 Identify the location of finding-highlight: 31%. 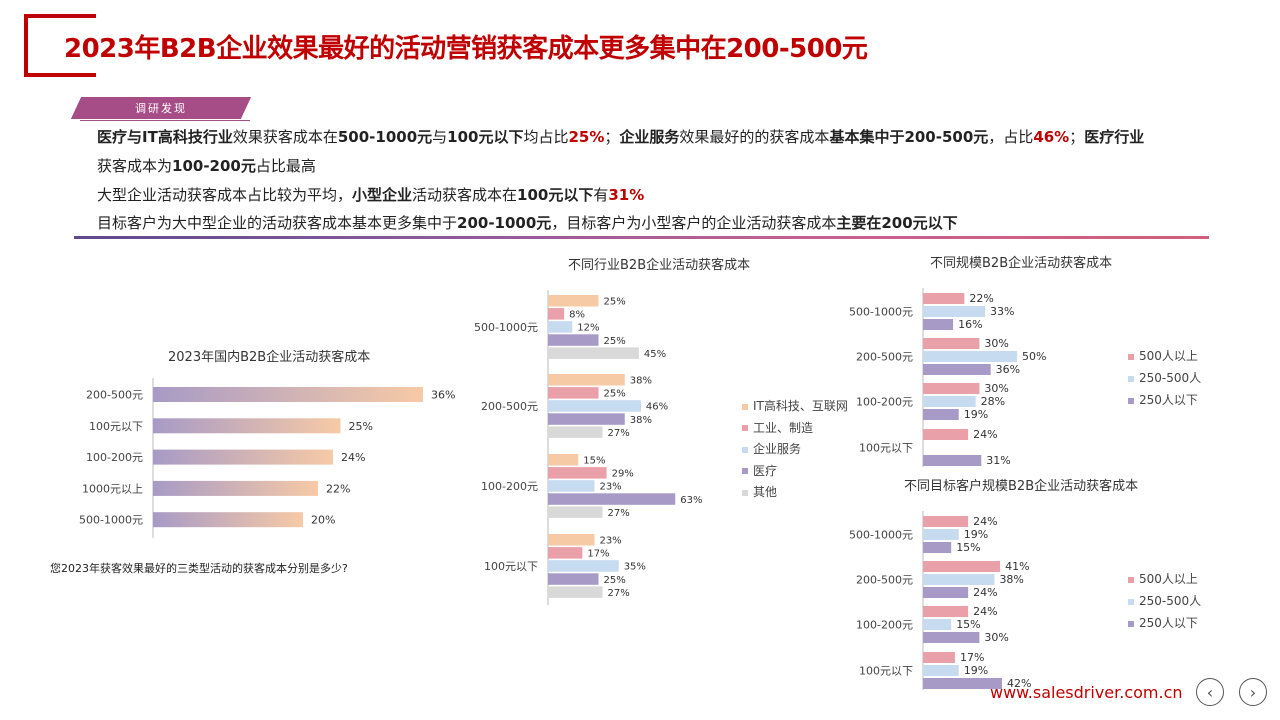
(626, 195).